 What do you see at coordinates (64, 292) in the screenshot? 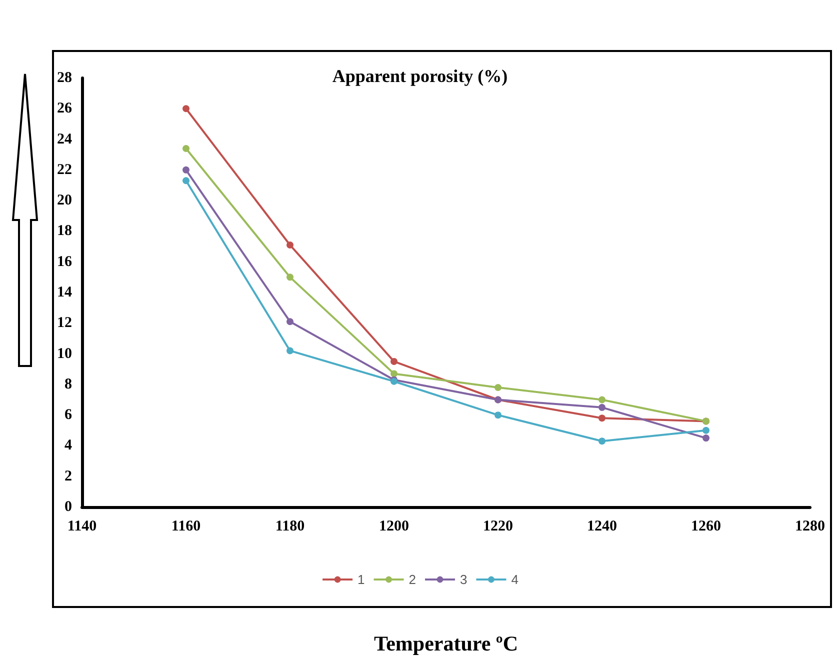
I see `y-tick-label: 14` at bounding box center [64, 292].